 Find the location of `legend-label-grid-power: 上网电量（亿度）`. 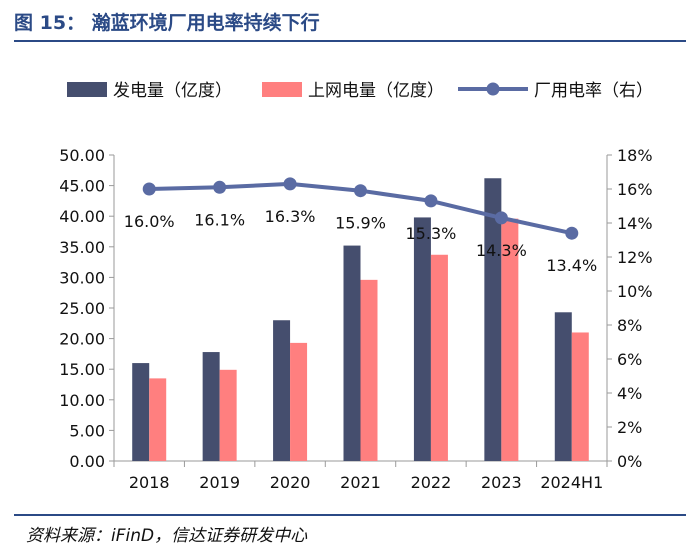

legend-label-grid-power: 上网电量（亿度） is located at coordinates (376, 91).